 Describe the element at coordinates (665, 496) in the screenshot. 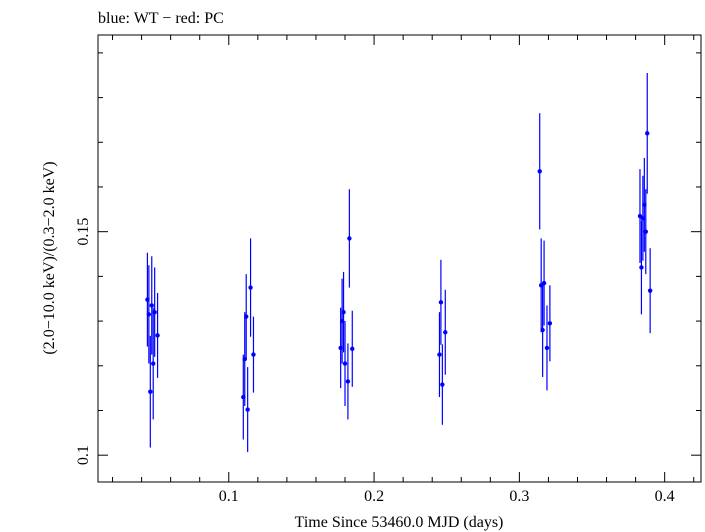

I see `x-tick-label: 0.4` at that location.